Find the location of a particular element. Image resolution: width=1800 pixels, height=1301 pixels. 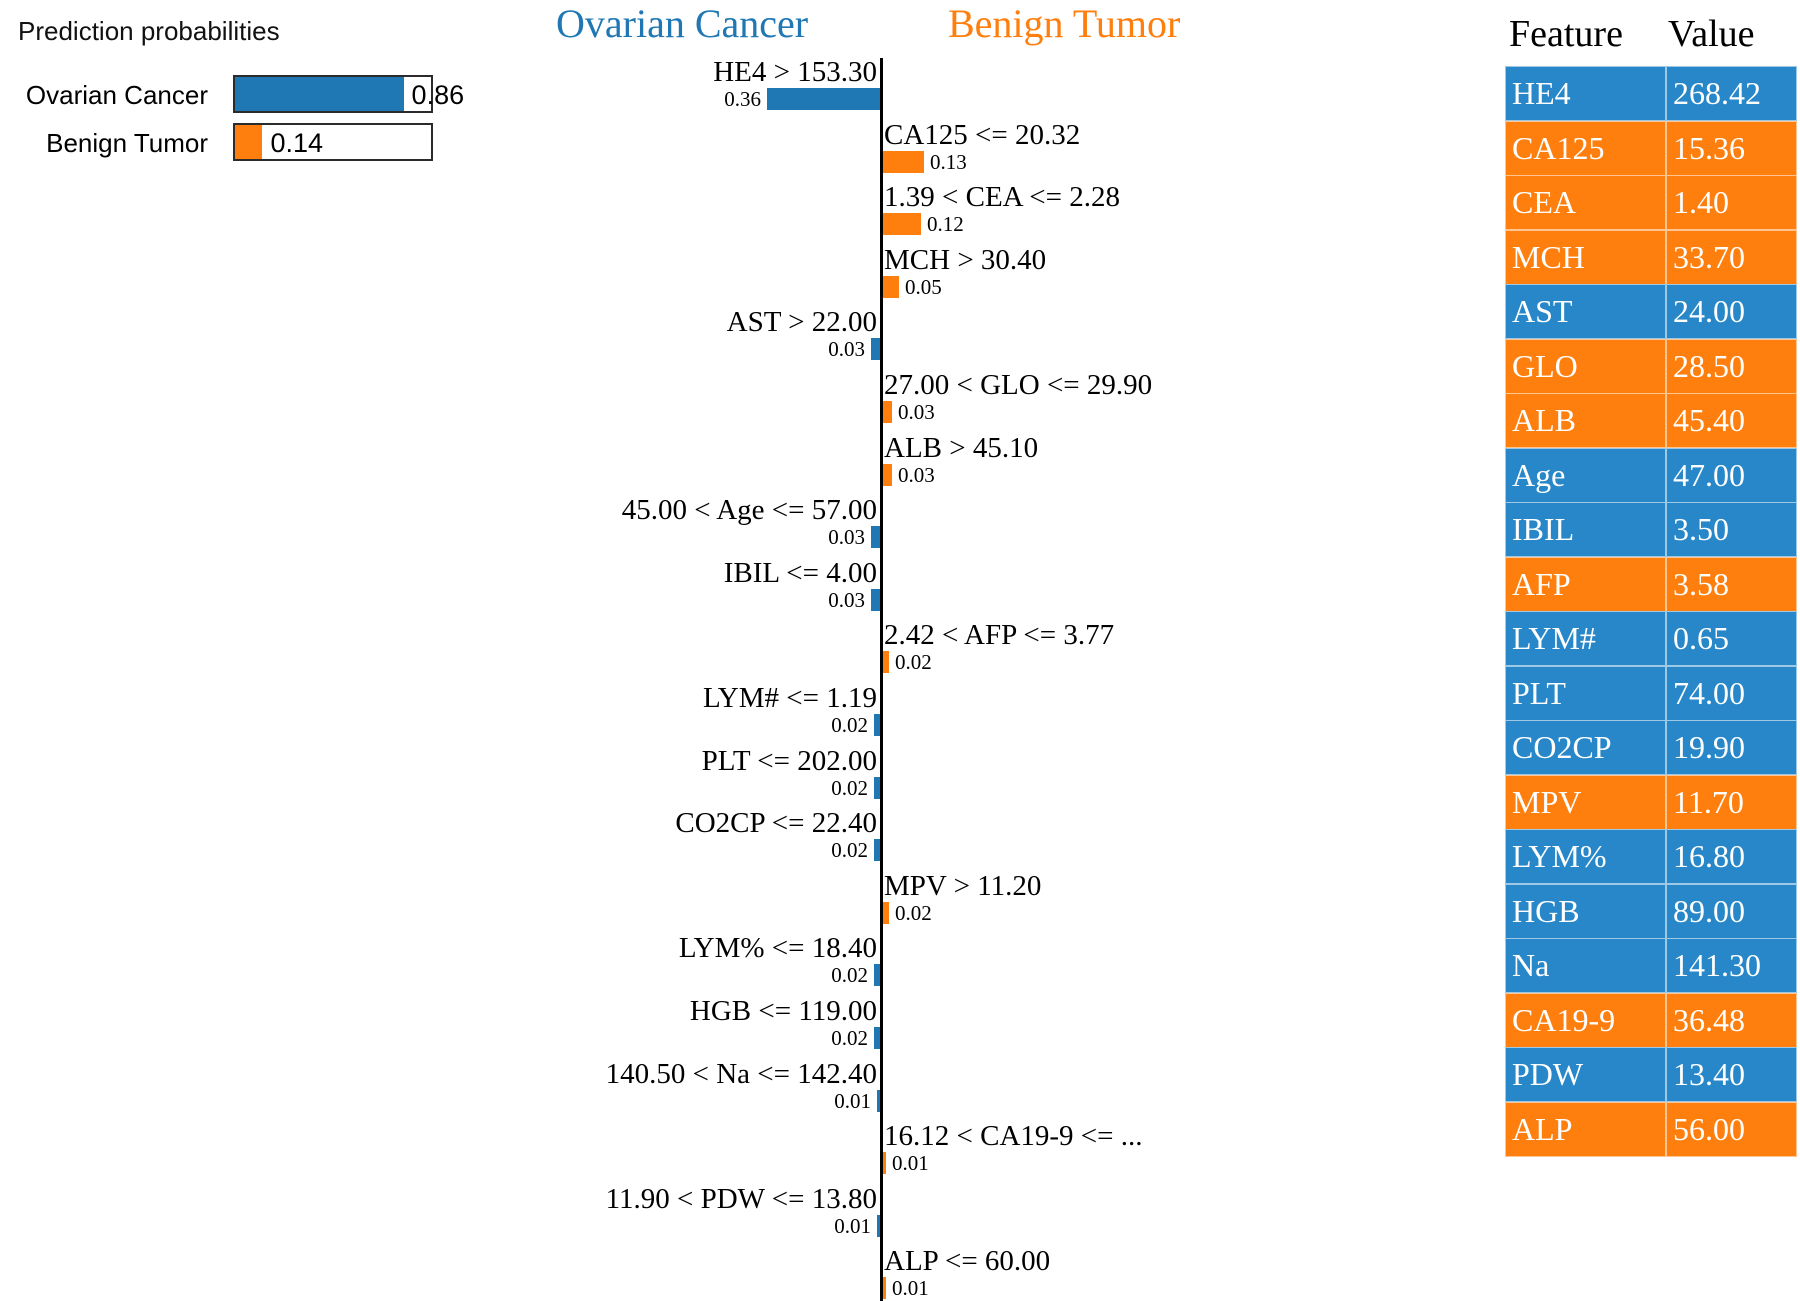

prediction-probabilities-title: Prediction probabilities is located at coordinates (149, 31).